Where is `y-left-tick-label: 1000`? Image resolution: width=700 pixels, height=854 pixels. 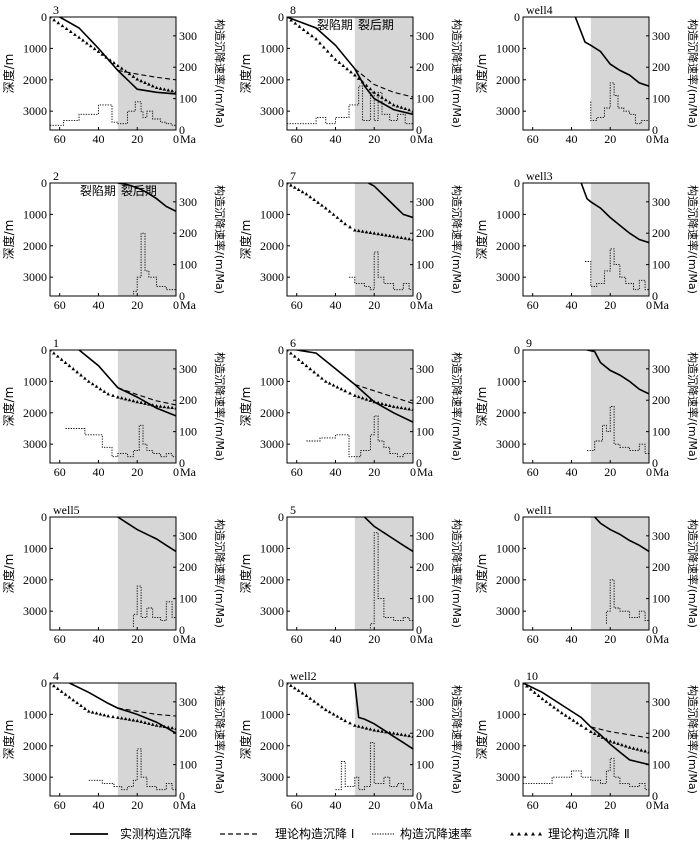 y-left-tick-label: 1000 is located at coordinates (35, 48).